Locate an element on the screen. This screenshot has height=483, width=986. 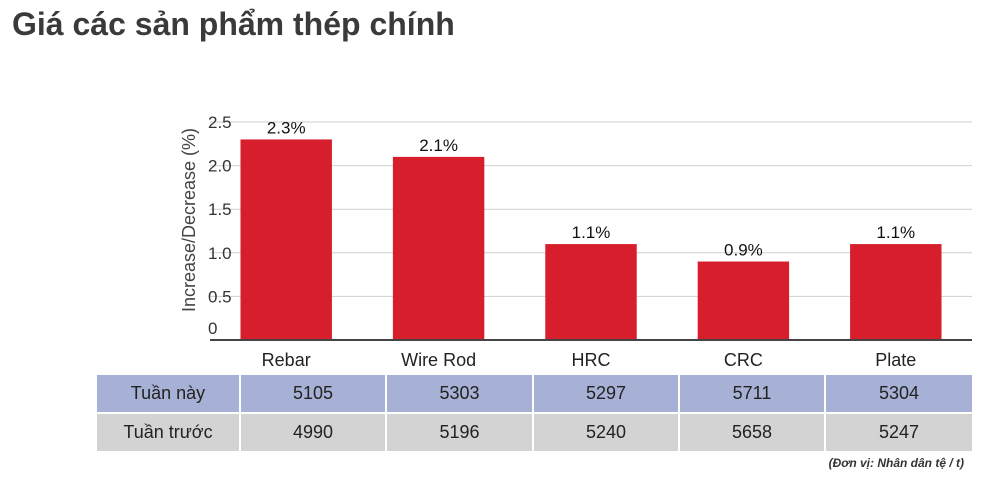
y-tick-label: 0 is located at coordinates (212, 328).